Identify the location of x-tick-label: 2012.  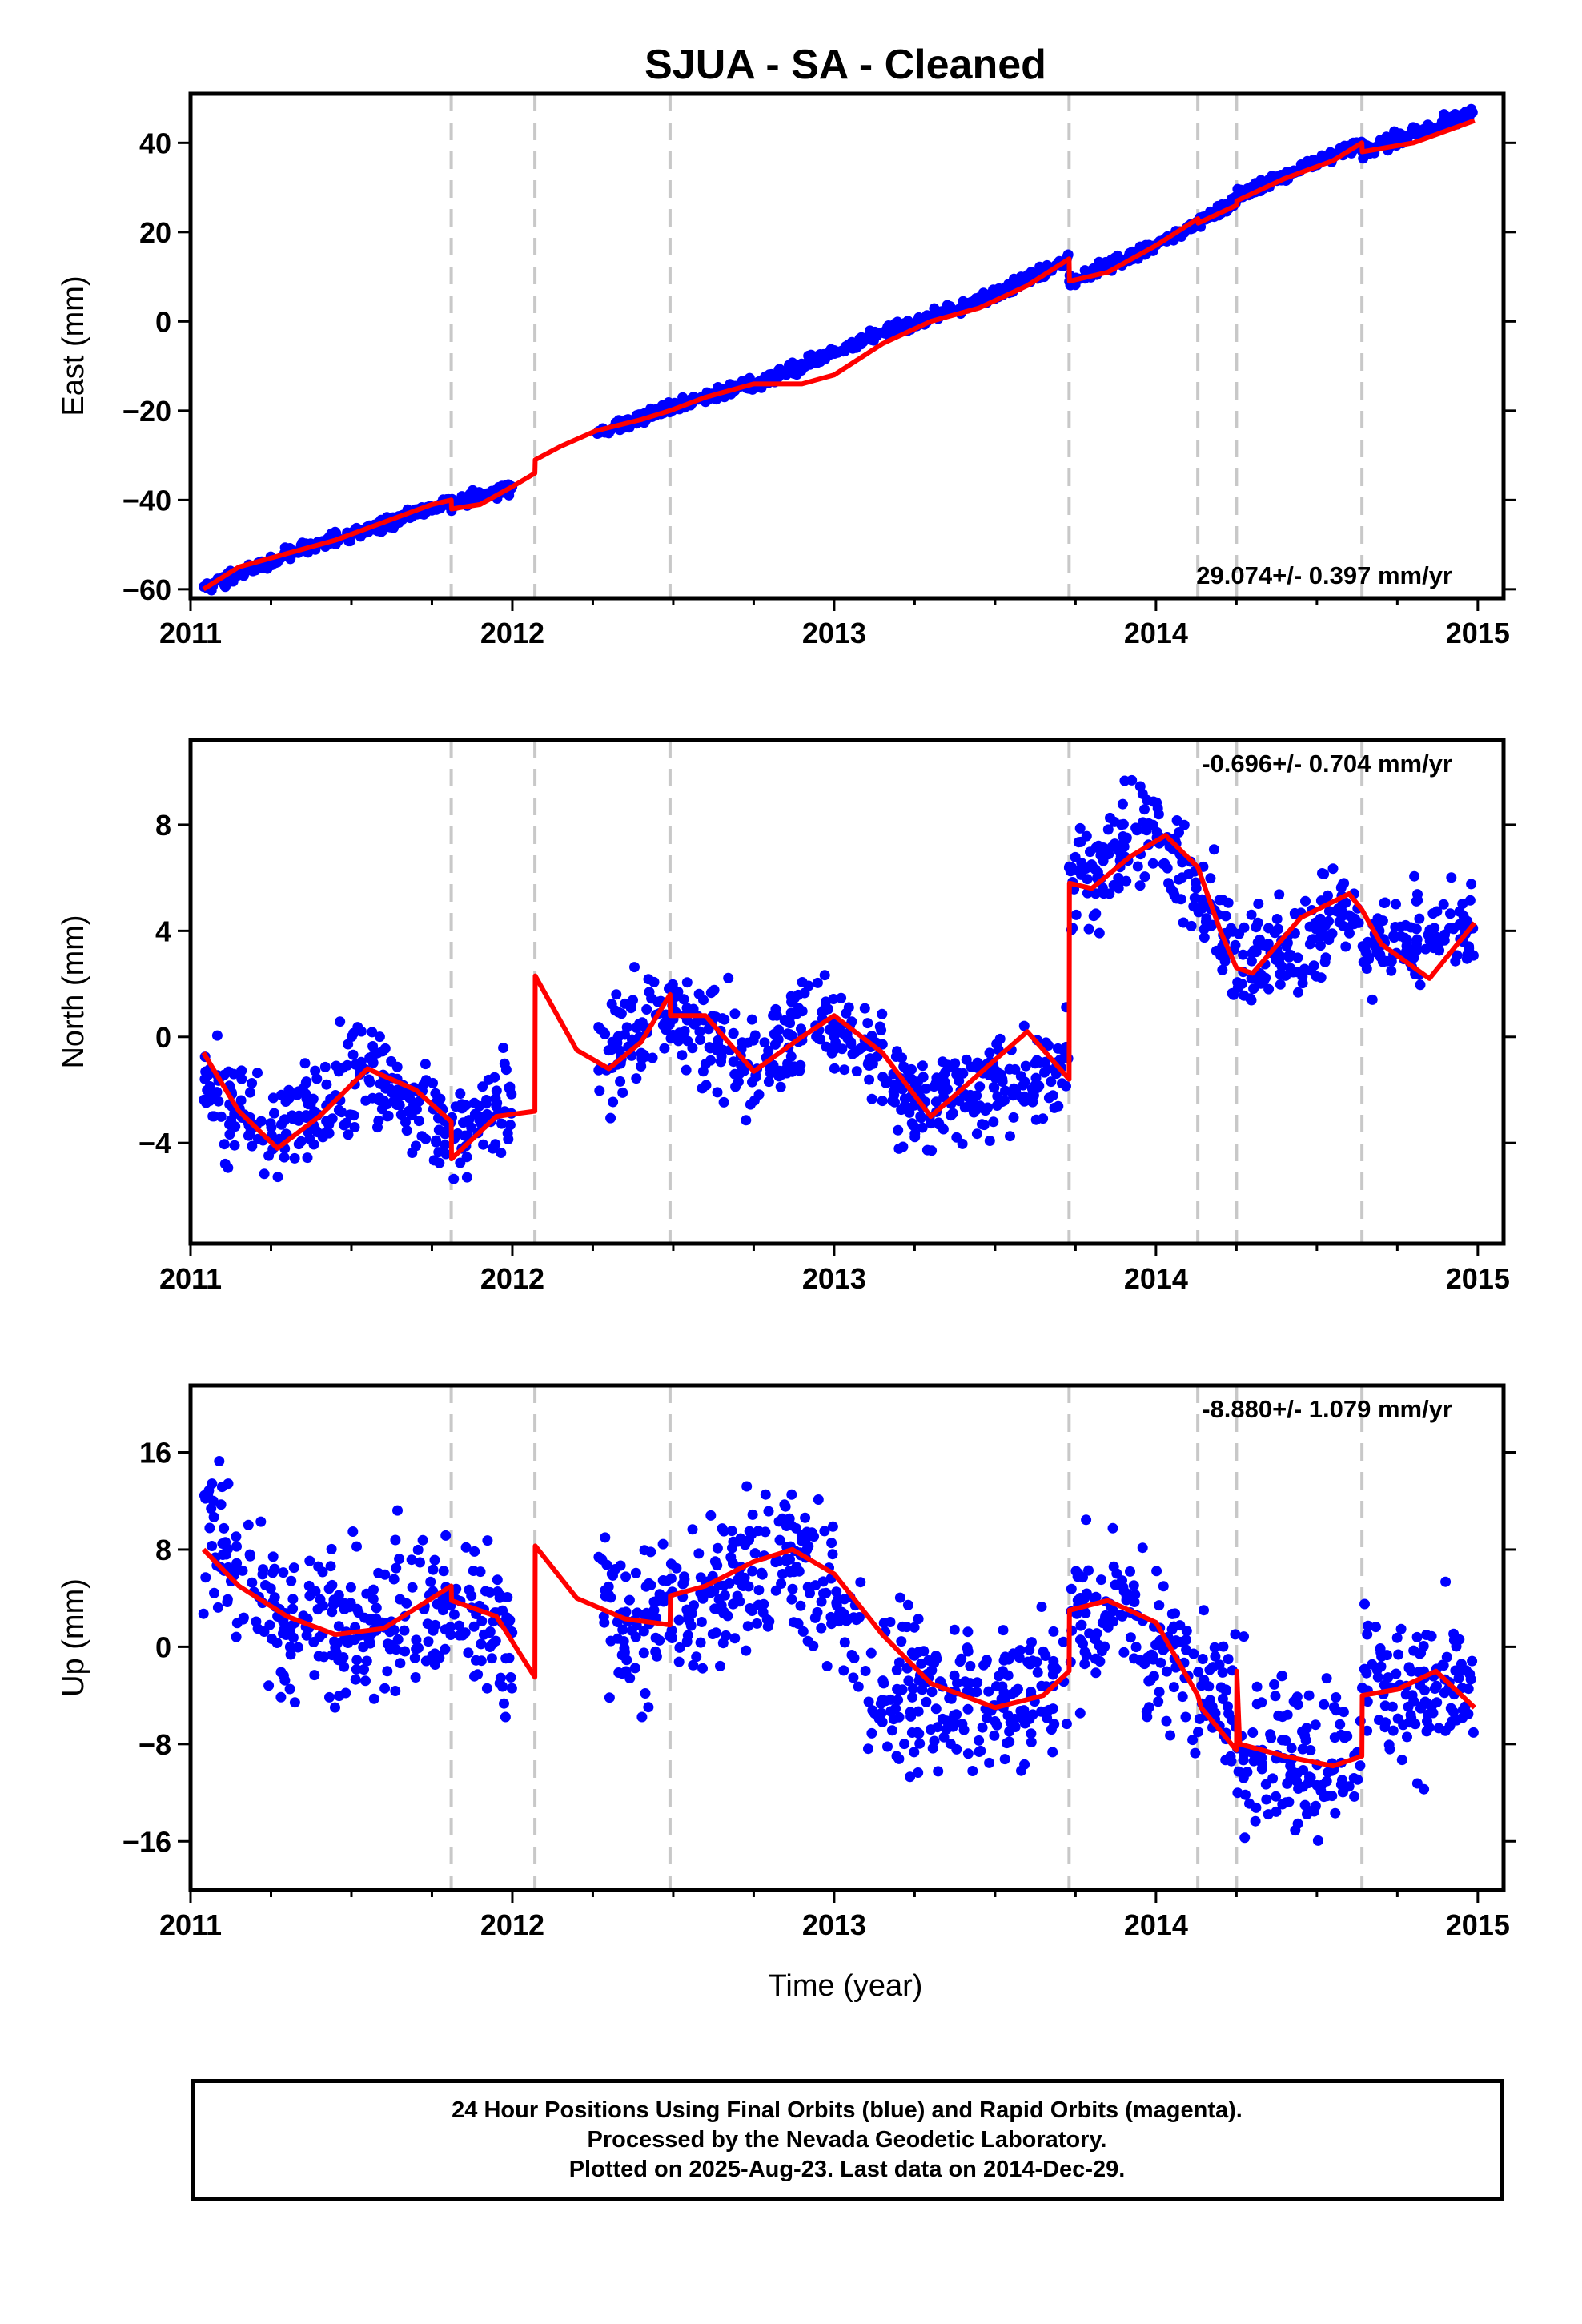
(512, 633).